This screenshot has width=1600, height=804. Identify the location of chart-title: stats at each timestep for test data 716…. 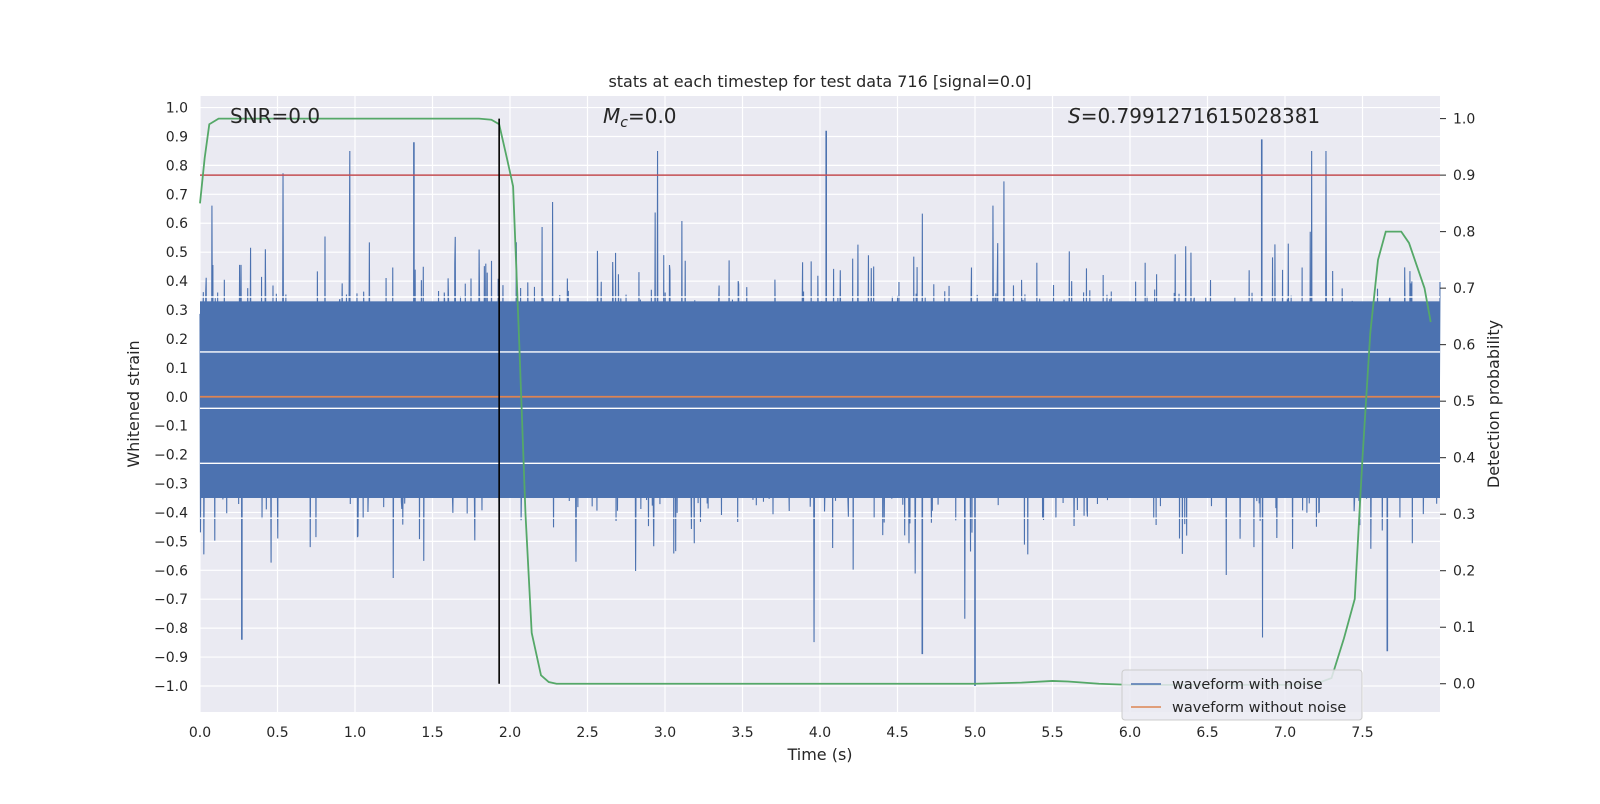
(819, 81).